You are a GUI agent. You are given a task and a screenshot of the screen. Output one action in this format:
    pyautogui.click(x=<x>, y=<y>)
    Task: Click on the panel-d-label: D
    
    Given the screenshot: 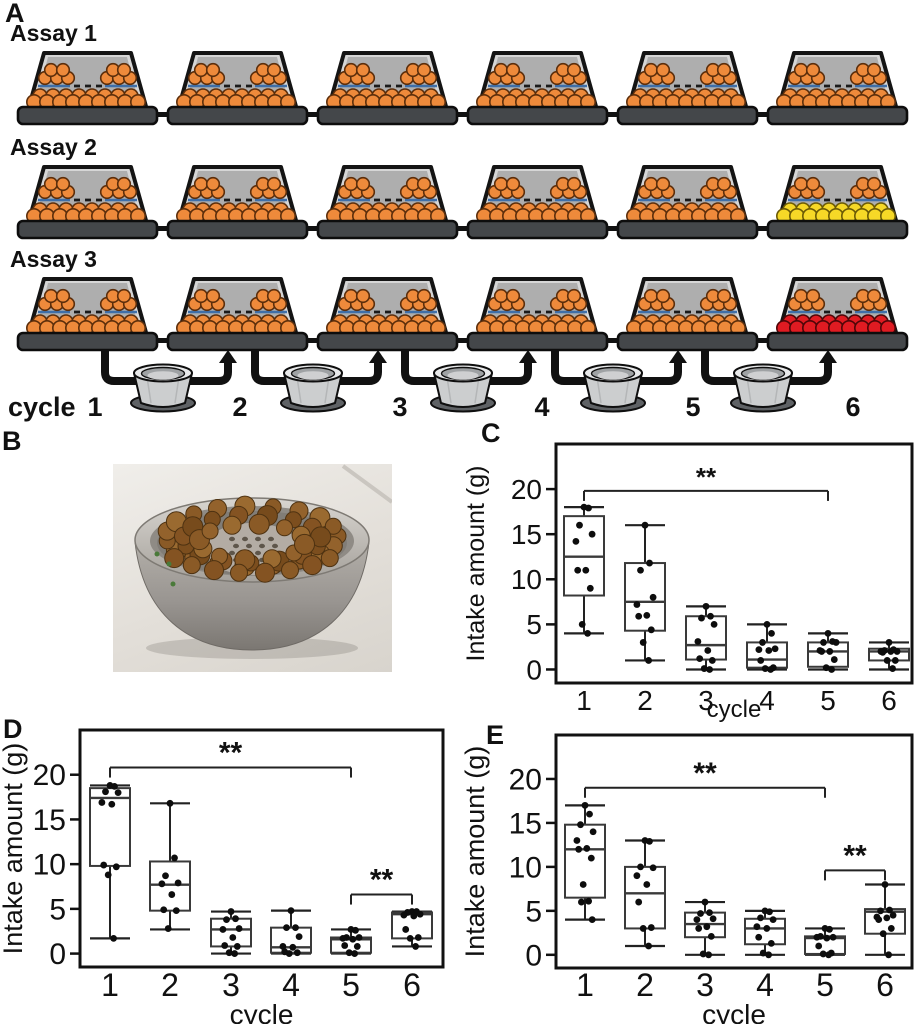 What is the action you would take?
    pyautogui.click(x=13, y=729)
    